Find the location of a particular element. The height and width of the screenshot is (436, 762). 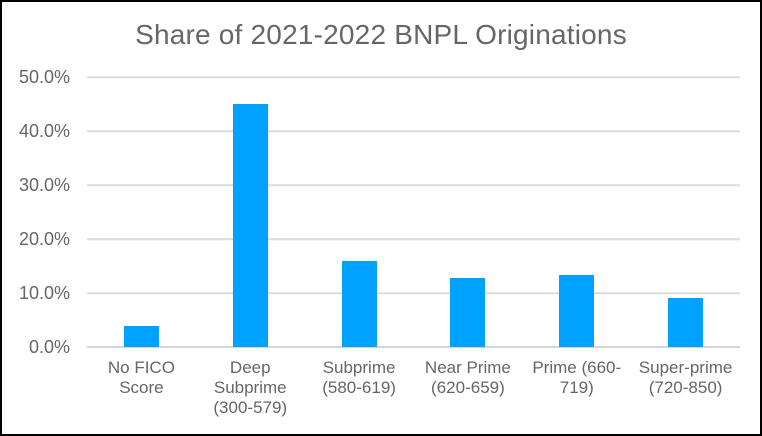

y-axis-tick-label: 20.0% is located at coordinates (44, 239).